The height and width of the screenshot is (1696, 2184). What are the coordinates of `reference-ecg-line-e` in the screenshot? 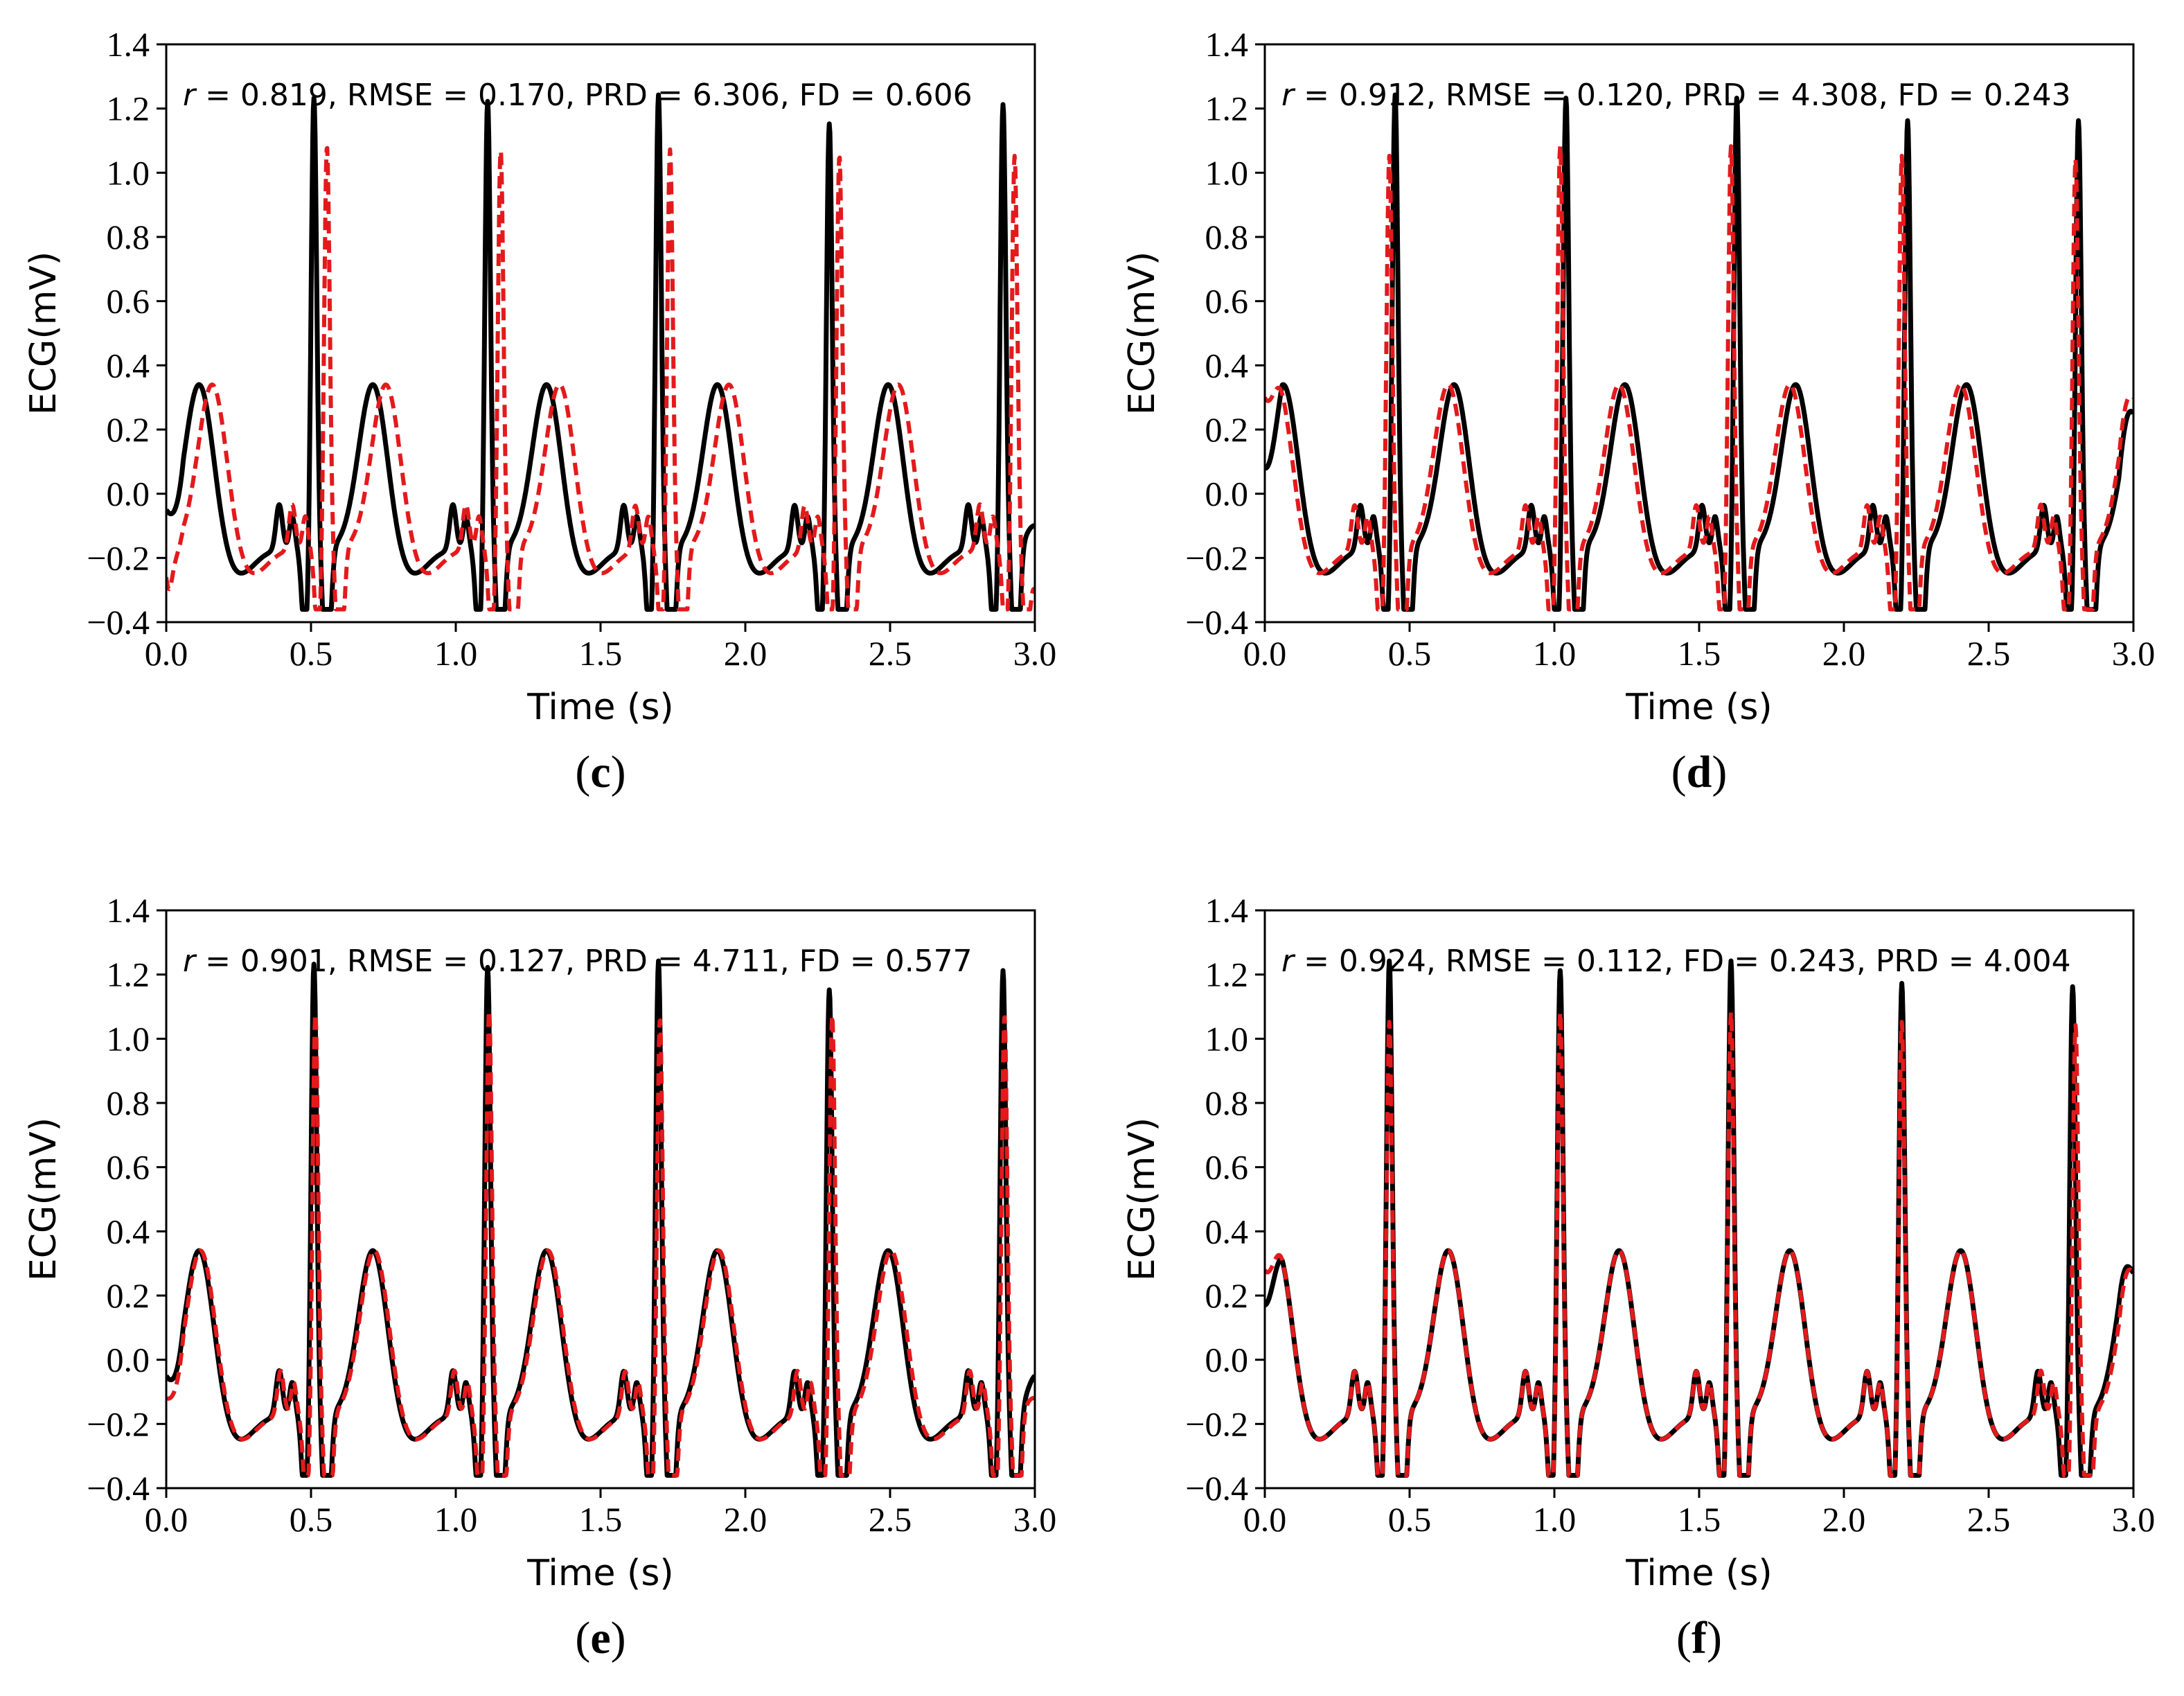 It's located at (600, 1218).